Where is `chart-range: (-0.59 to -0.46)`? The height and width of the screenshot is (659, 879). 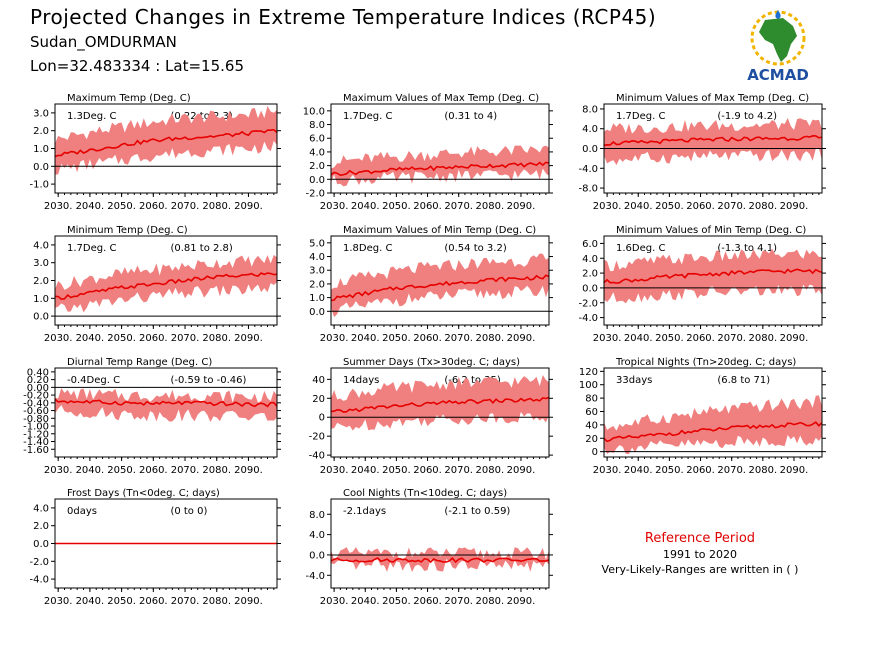
chart-range: (-0.59 to -0.46) is located at coordinates (208, 380).